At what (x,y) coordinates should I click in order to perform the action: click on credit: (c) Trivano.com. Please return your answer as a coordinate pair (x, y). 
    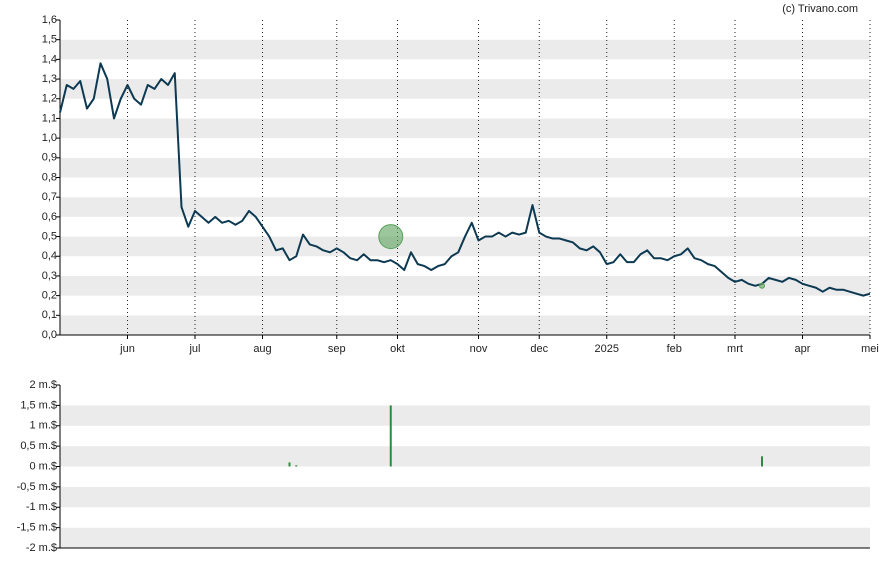
    Looking at the image, I should click on (820, 9).